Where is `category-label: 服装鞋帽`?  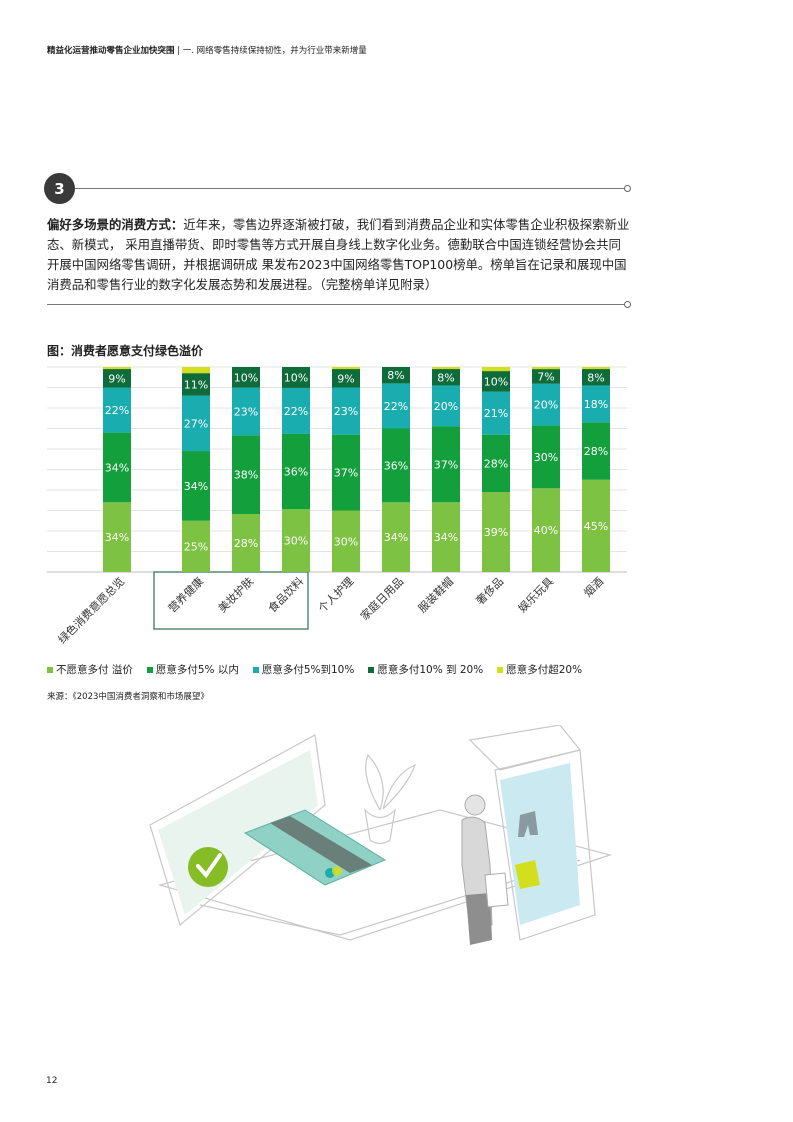
category-label: 服装鞋帽 is located at coordinates (435, 594).